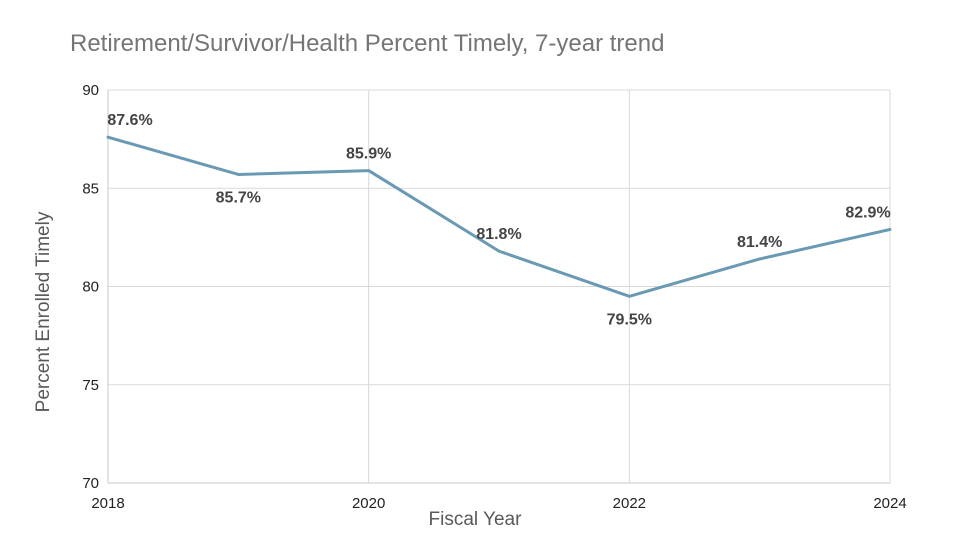 The width and height of the screenshot is (960, 540). I want to click on y-axis-title: Percent Enrolled Timely, so click(43, 311).